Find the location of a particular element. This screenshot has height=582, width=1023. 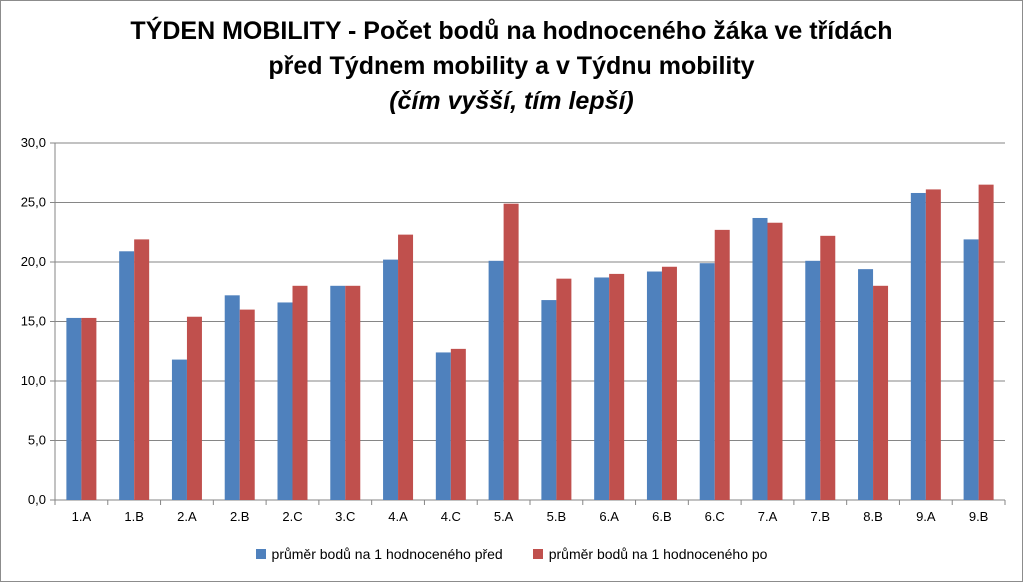

x-tick-label: 8.B is located at coordinates (873, 516).